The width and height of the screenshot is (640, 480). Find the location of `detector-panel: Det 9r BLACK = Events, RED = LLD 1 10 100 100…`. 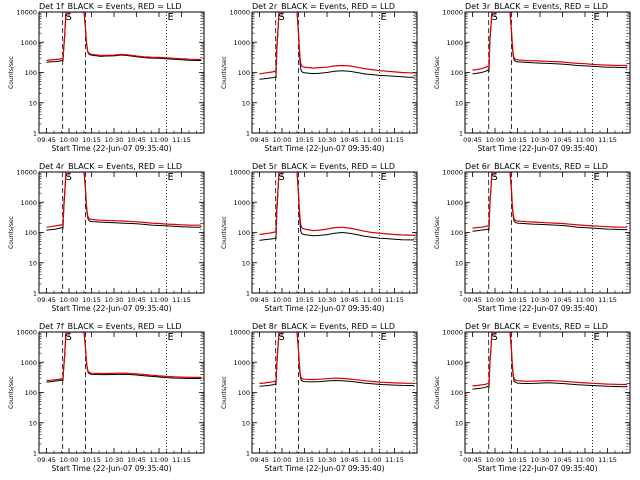

detector-panel: Det 9r BLACK = Events, RED = LLD 1 10 100 100… is located at coordinates (532, 397).